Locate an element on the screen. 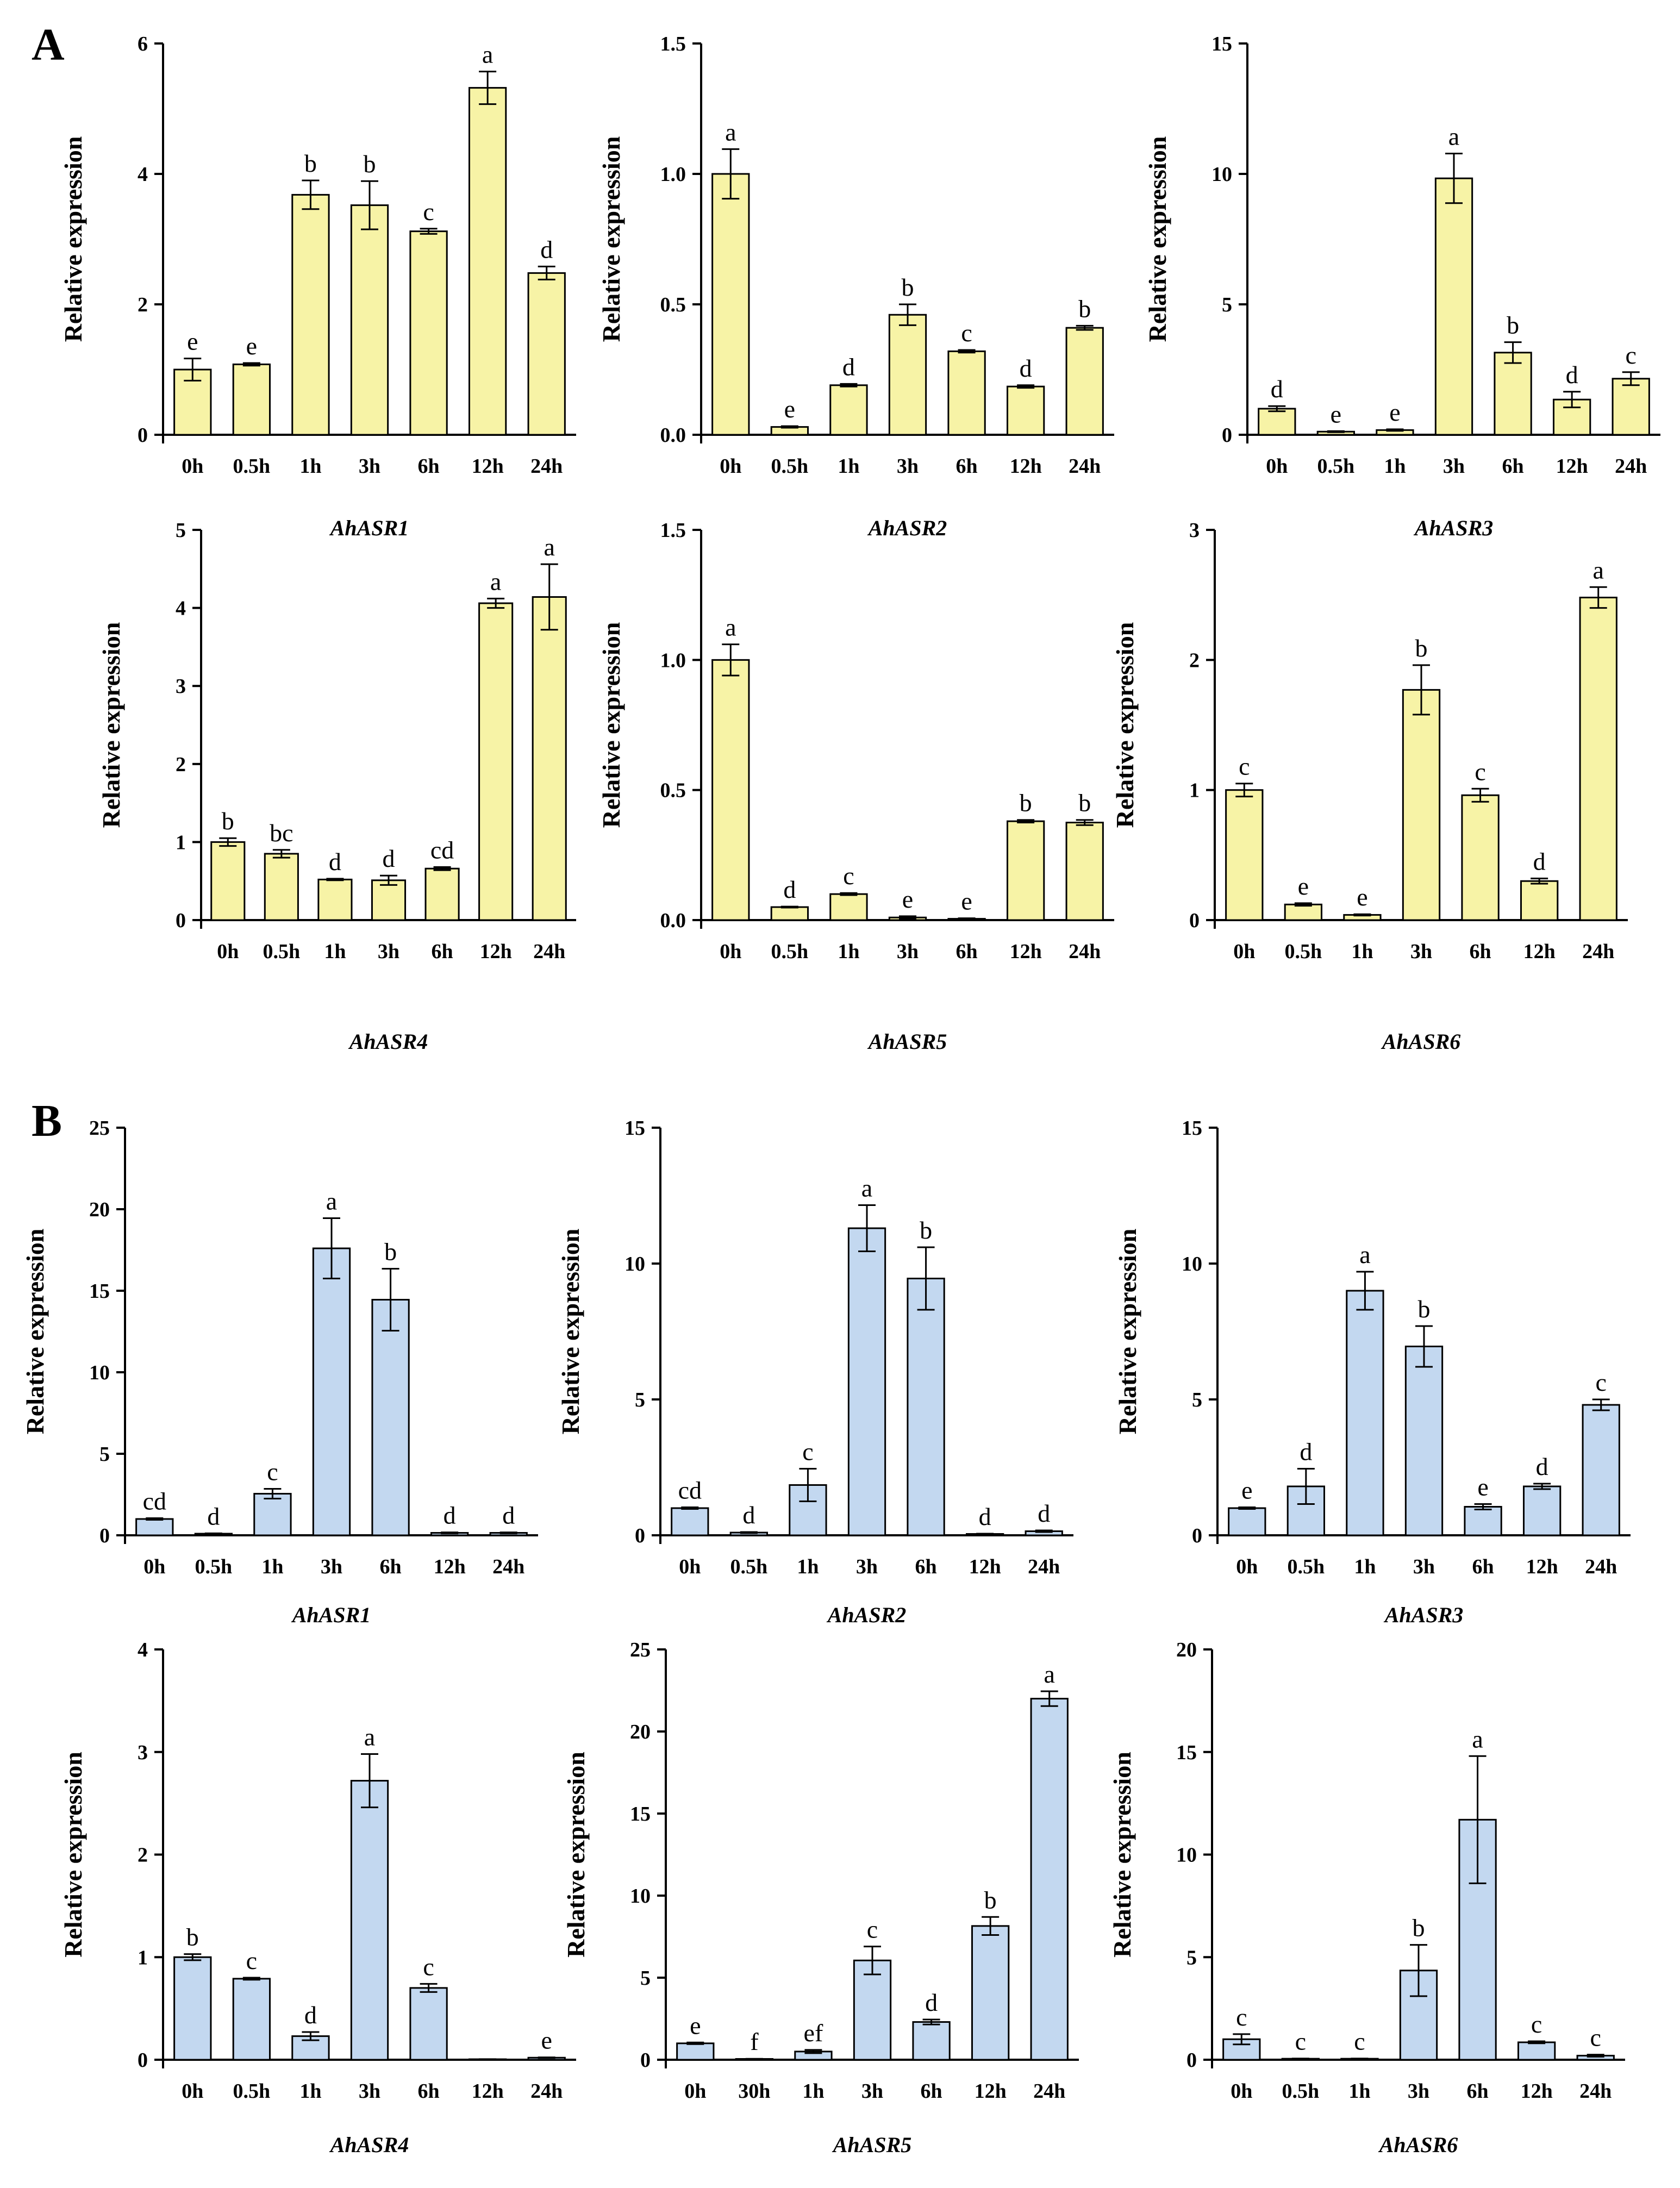 The image size is (1680, 2188). gene-name: AhASR2 is located at coordinates (907, 528).